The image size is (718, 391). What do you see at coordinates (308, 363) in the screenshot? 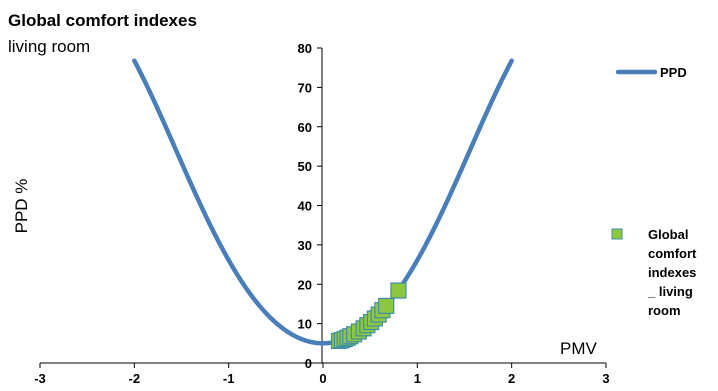
I see `y-tick-label: 0` at bounding box center [308, 363].